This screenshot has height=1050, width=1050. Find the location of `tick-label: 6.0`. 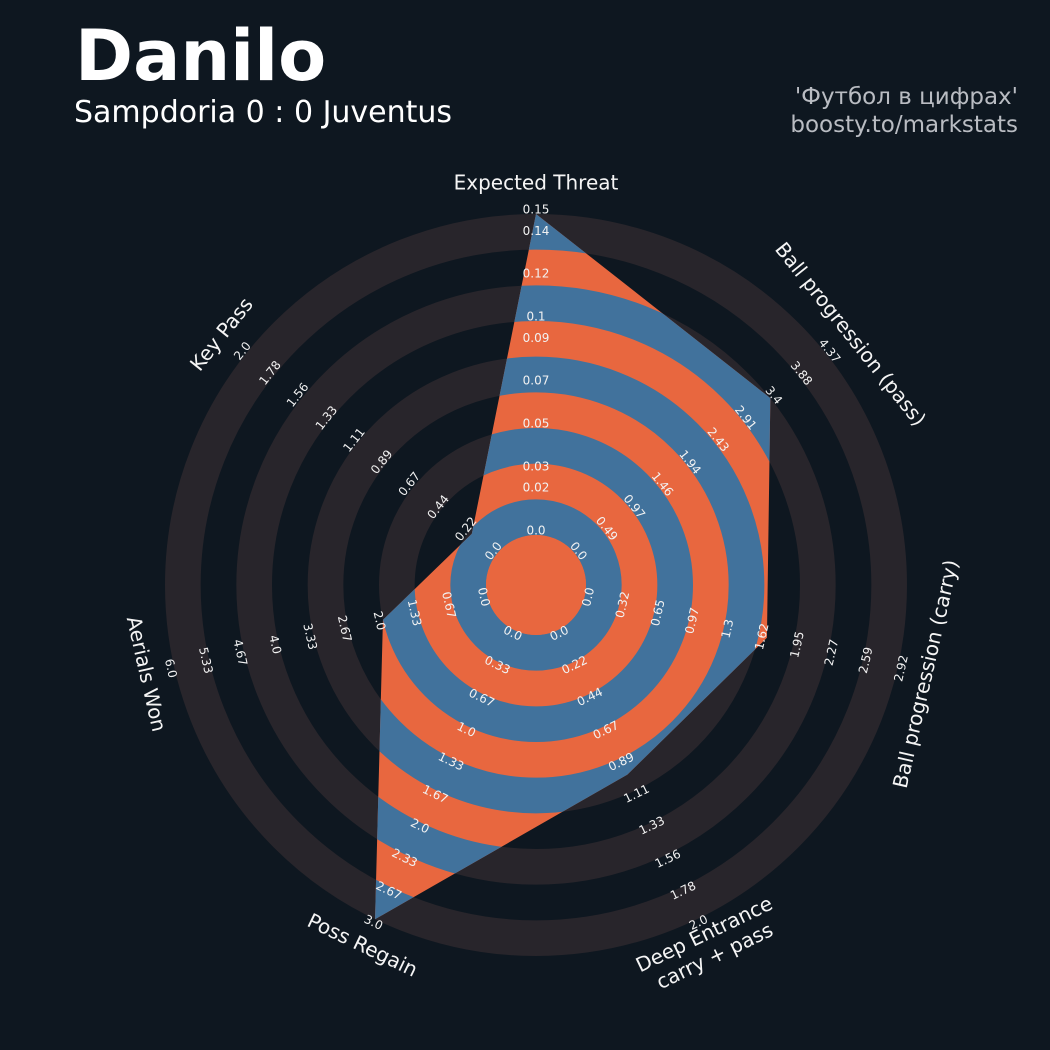

tick-label: 6.0 is located at coordinates (171, 668).